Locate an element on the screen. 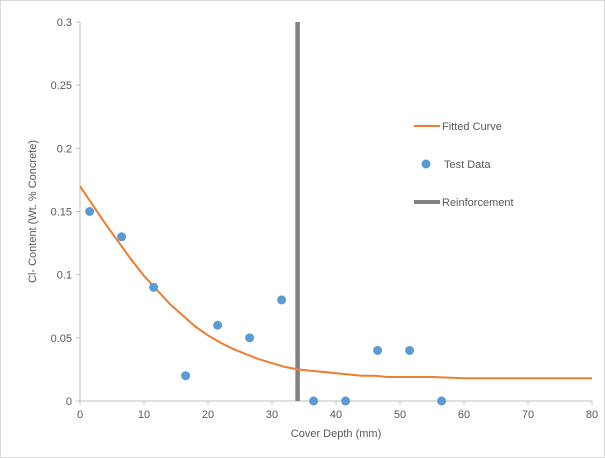 The width and height of the screenshot is (605, 458). y-tick-label: 0.25 is located at coordinates (61, 86).